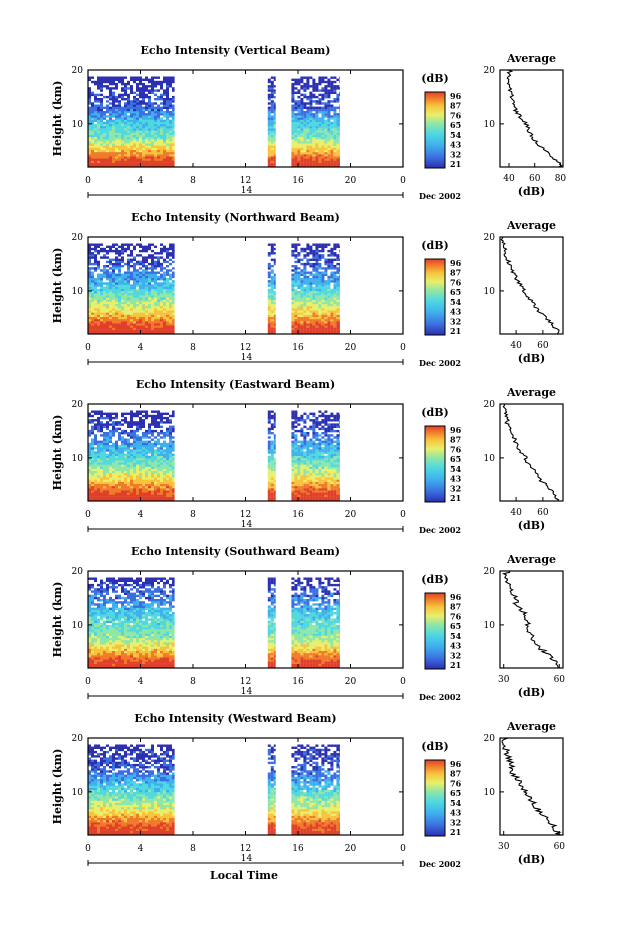  Describe the element at coordinates (245, 181) in the screenshot. I see `x-tick-label: 12` at that location.